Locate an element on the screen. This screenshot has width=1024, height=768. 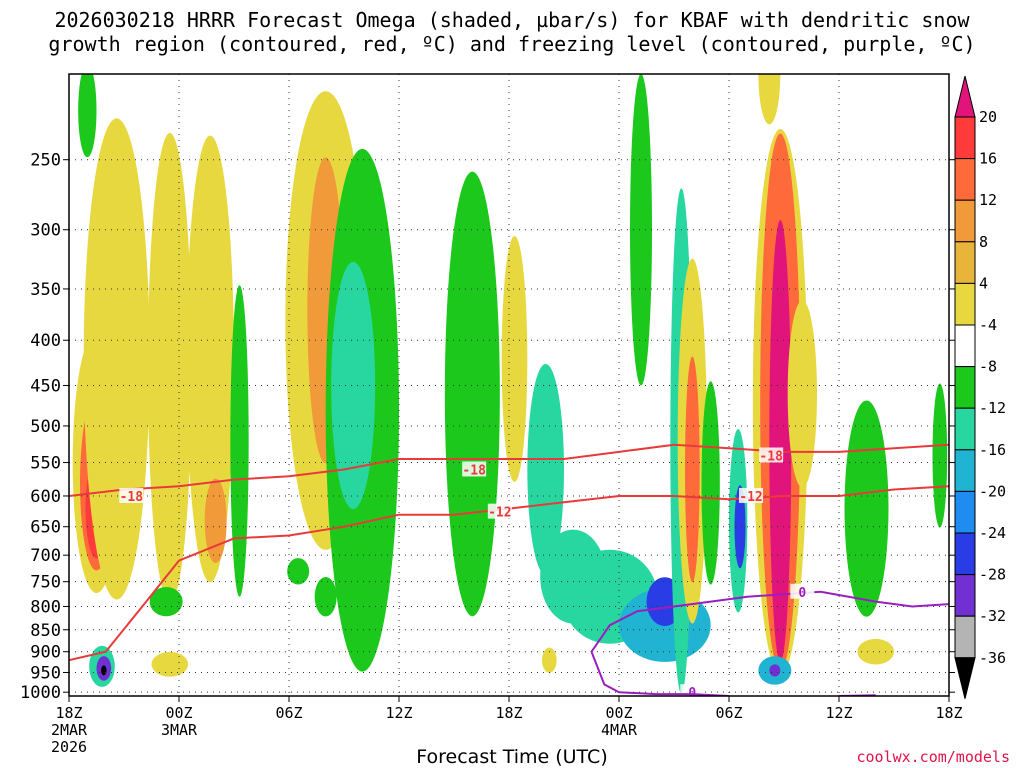
y-tick-label-900: 900 is located at coordinates (45, 653).